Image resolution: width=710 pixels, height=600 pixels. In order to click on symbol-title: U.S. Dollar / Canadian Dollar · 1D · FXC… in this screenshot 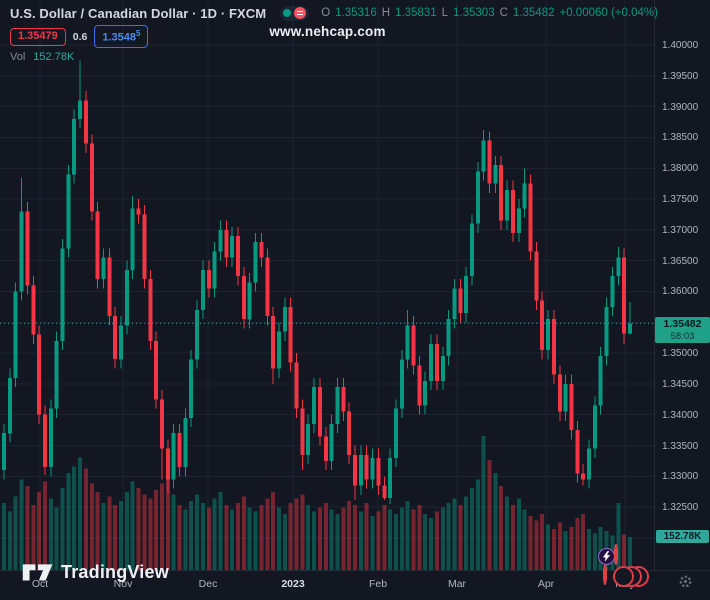, I will do `click(138, 13)`.